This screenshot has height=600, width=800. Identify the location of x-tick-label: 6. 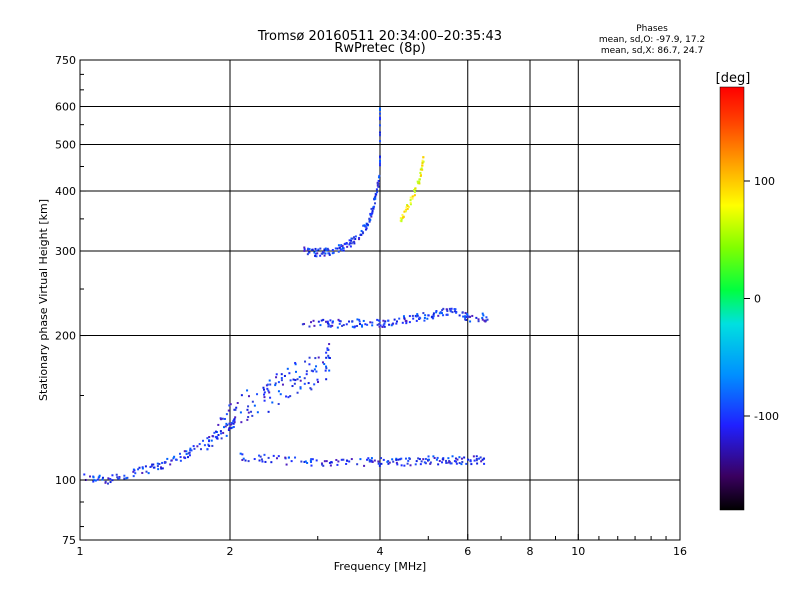
(467, 551).